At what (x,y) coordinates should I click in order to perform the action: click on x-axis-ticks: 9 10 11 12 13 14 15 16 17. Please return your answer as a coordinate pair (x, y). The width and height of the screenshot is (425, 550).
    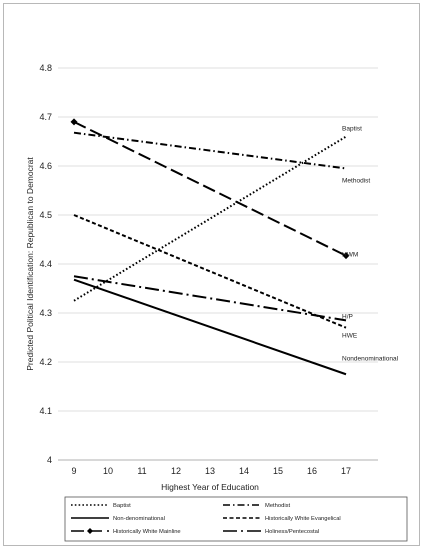
    Looking at the image, I should click on (211, 471).